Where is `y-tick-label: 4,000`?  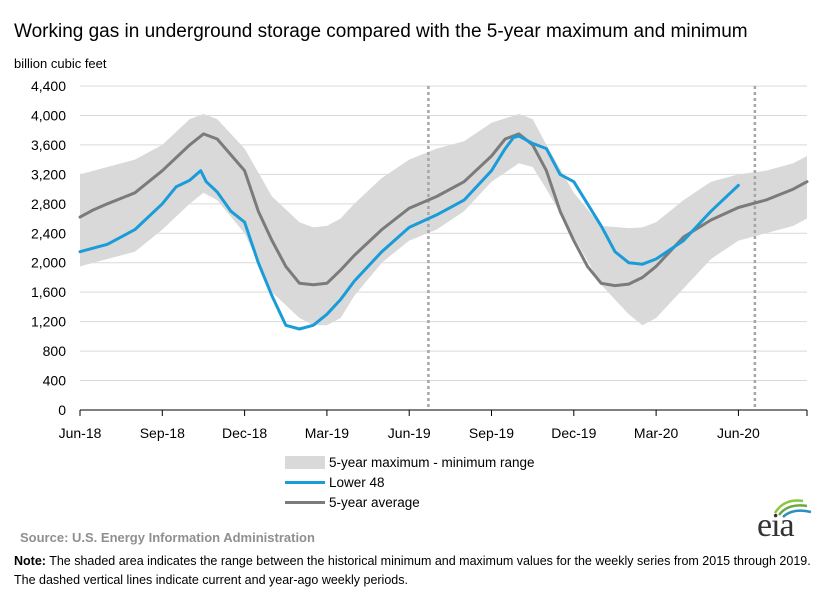 y-tick-label: 4,000 is located at coordinates (48, 115).